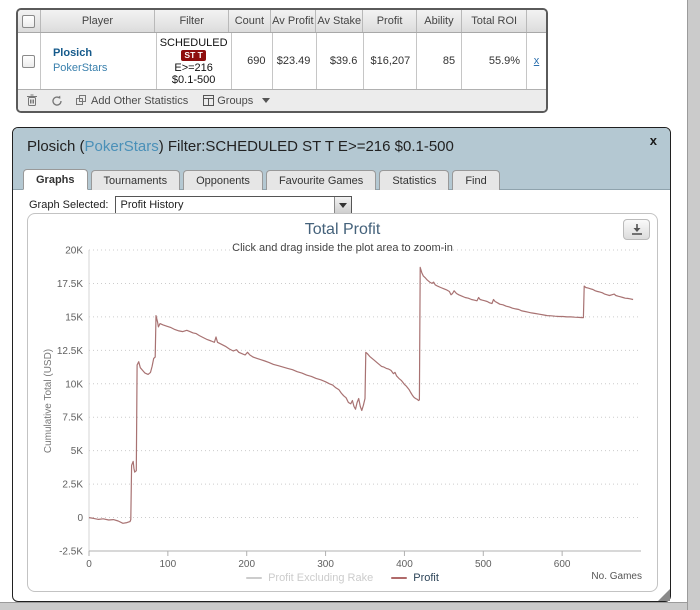 Image resolution: width=700 pixels, height=610 pixels. What do you see at coordinates (56, 146) in the screenshot?
I see `dialog-title-prefix: Plosich (` at bounding box center [56, 146].